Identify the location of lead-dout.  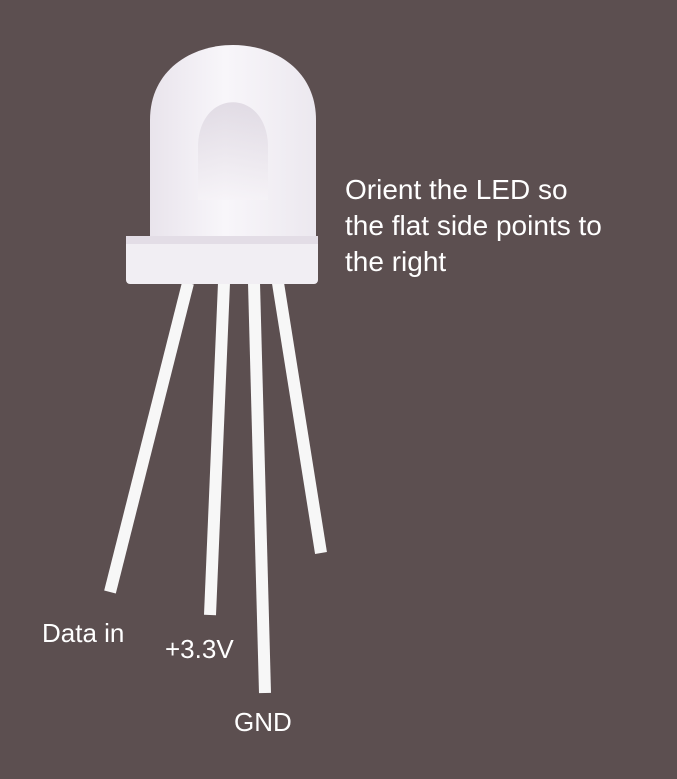
(299, 418).